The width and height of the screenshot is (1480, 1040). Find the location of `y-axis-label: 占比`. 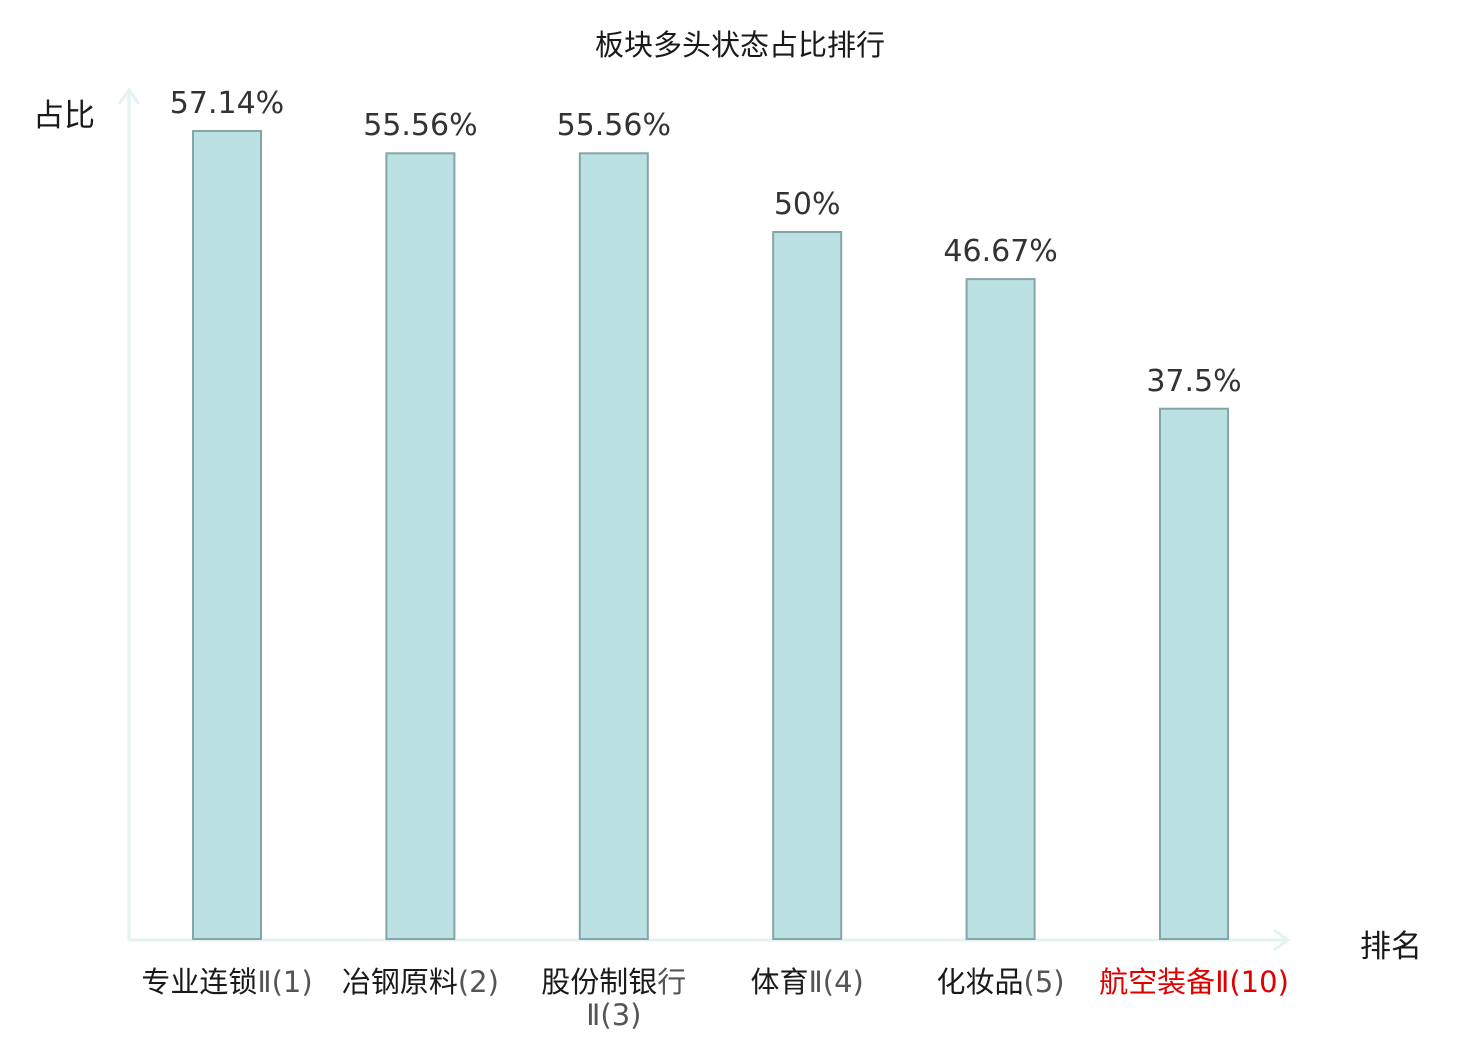

y-axis-label: 占比 is located at coordinates (64, 116).